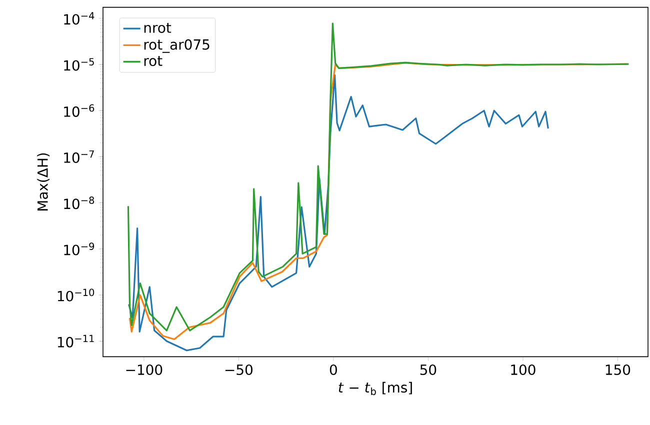 The image size is (650, 425). What do you see at coordinates (76, 295) in the screenshot?
I see `y-tick-label: 10$^{−10}$` at bounding box center [76, 295].